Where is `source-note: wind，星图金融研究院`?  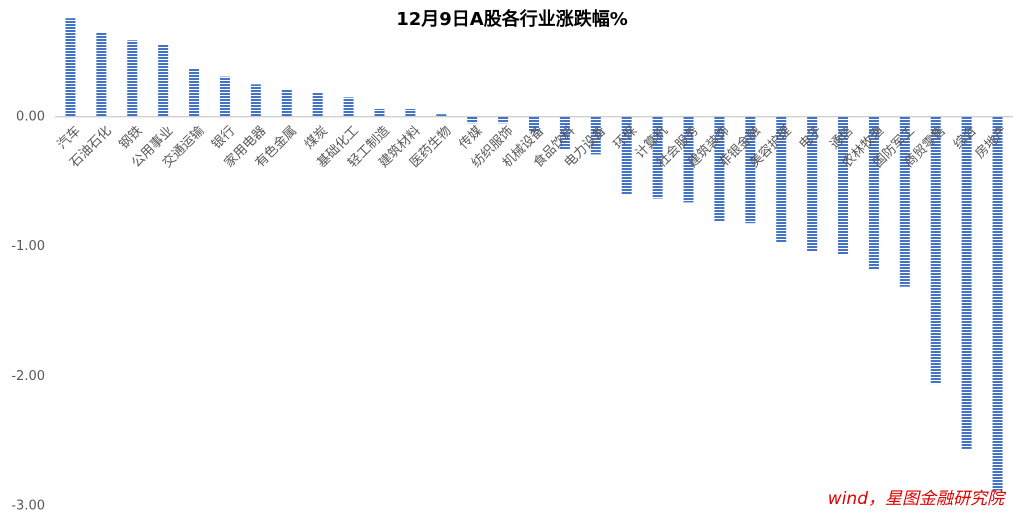
source-note: wind，星图金融研究院 is located at coordinates (917, 499).